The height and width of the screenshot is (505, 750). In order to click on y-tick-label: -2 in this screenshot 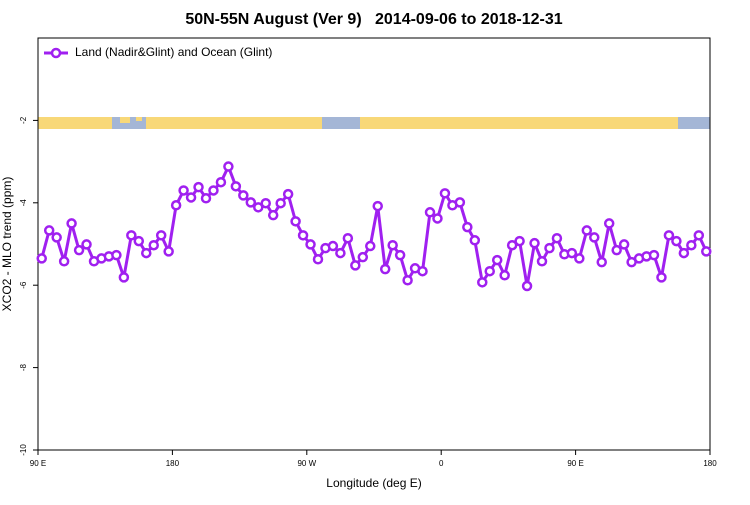, I will do `click(23, 120)`.